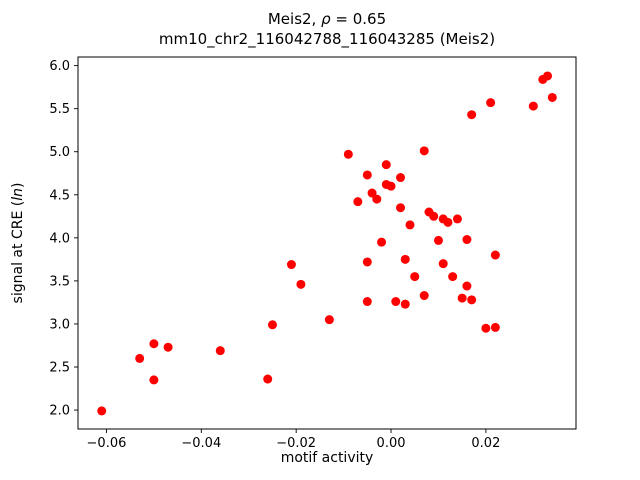  Describe the element at coordinates (59, 109) in the screenshot. I see `y-tick-label: 5.5` at that location.